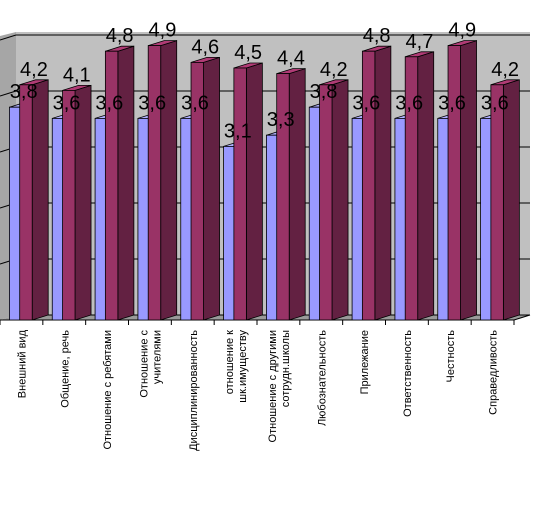  What do you see at coordinates (236, 366) in the screenshot?
I see `x-tick-label: отношение кшк.имуществу` at bounding box center [236, 366].